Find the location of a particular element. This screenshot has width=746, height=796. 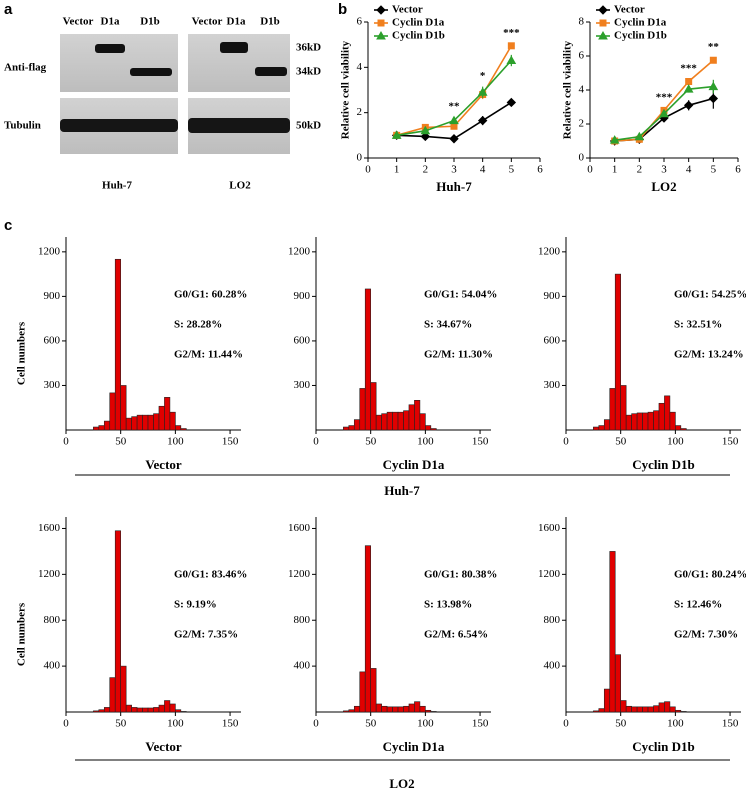

y-tick-label: 4 is located at coordinates (582, 90).